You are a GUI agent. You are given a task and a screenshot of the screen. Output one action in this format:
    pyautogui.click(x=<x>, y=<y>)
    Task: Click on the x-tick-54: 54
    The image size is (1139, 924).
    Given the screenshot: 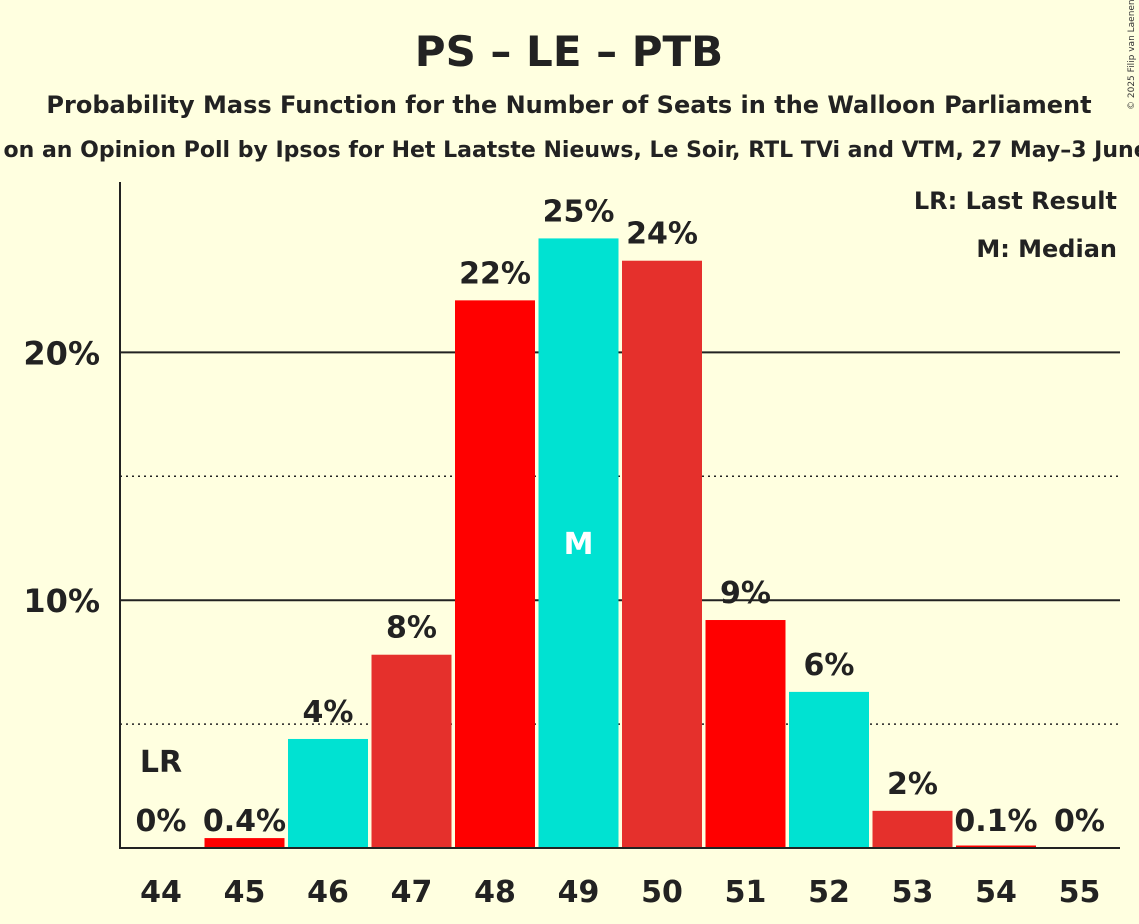 What is the action you would take?
    pyautogui.click(x=996, y=892)
    